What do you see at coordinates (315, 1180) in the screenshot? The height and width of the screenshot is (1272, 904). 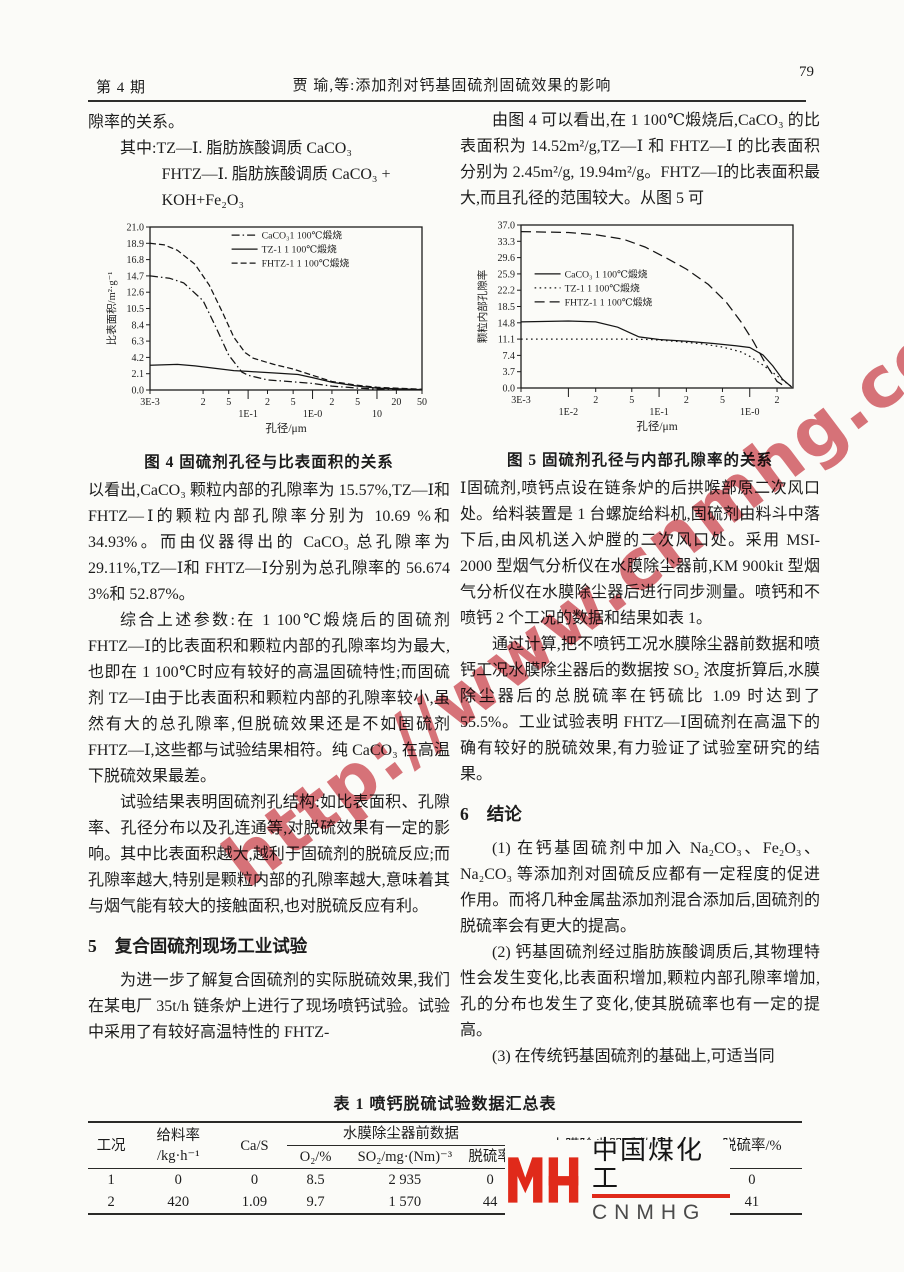 I see `table-cell: 8.5` at bounding box center [315, 1180].